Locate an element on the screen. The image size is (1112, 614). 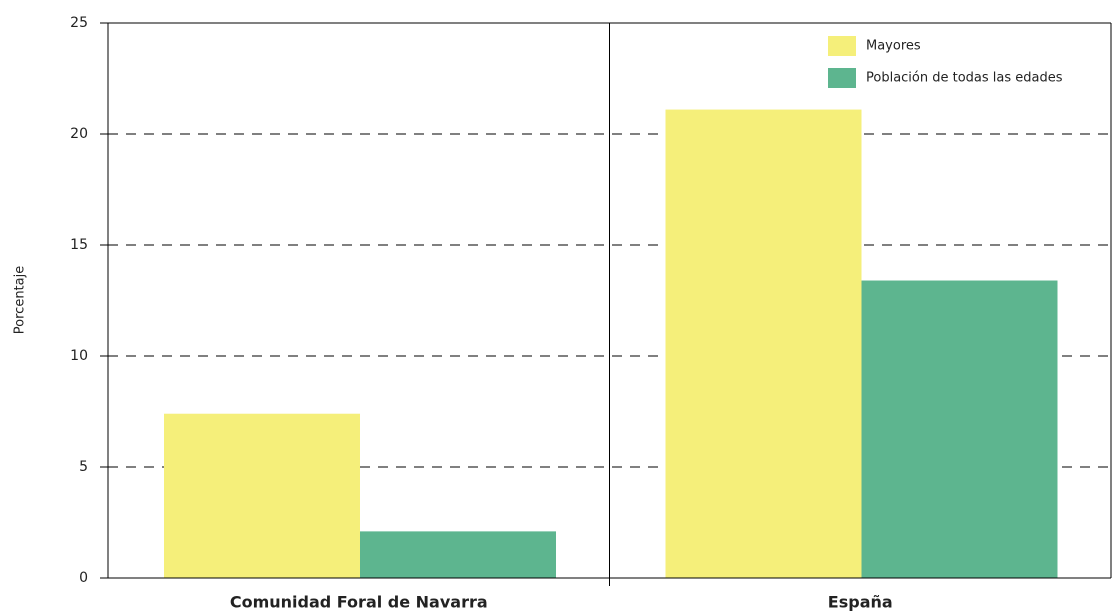
y-axis-label: Porcentaje is located at coordinates (20, 300).